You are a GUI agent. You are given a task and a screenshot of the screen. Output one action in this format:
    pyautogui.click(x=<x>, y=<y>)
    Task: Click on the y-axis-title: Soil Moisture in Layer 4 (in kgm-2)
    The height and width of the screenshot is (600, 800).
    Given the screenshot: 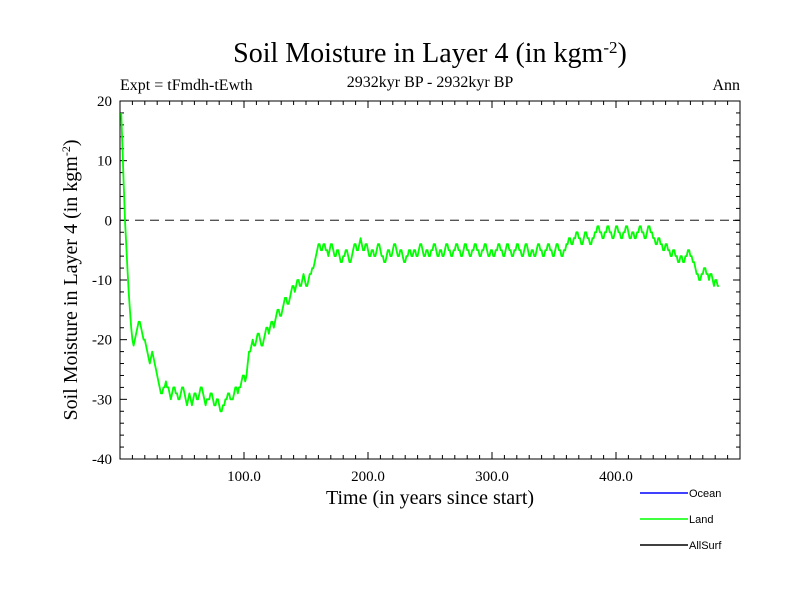 What is the action you would take?
    pyautogui.click(x=70, y=279)
    